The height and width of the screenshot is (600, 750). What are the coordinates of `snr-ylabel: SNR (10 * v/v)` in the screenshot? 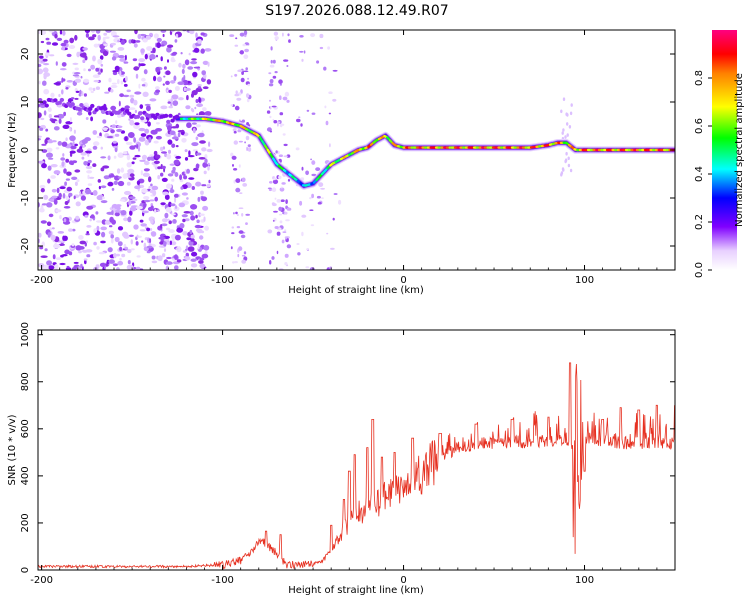 It's located at (12, 449).